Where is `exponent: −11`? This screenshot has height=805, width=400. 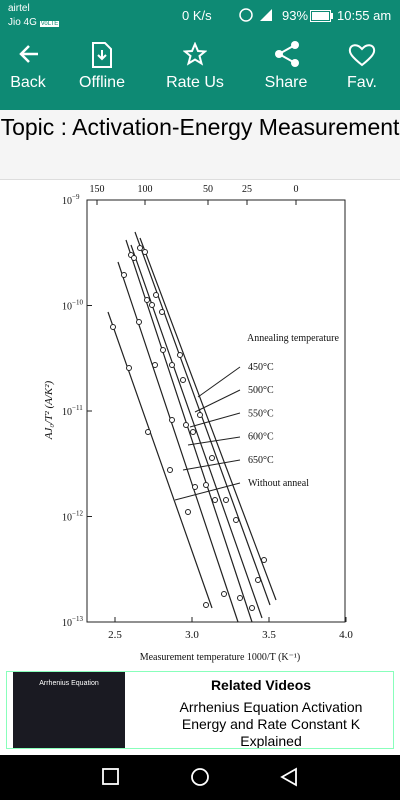
exponent: −11 is located at coordinates (77, 408).